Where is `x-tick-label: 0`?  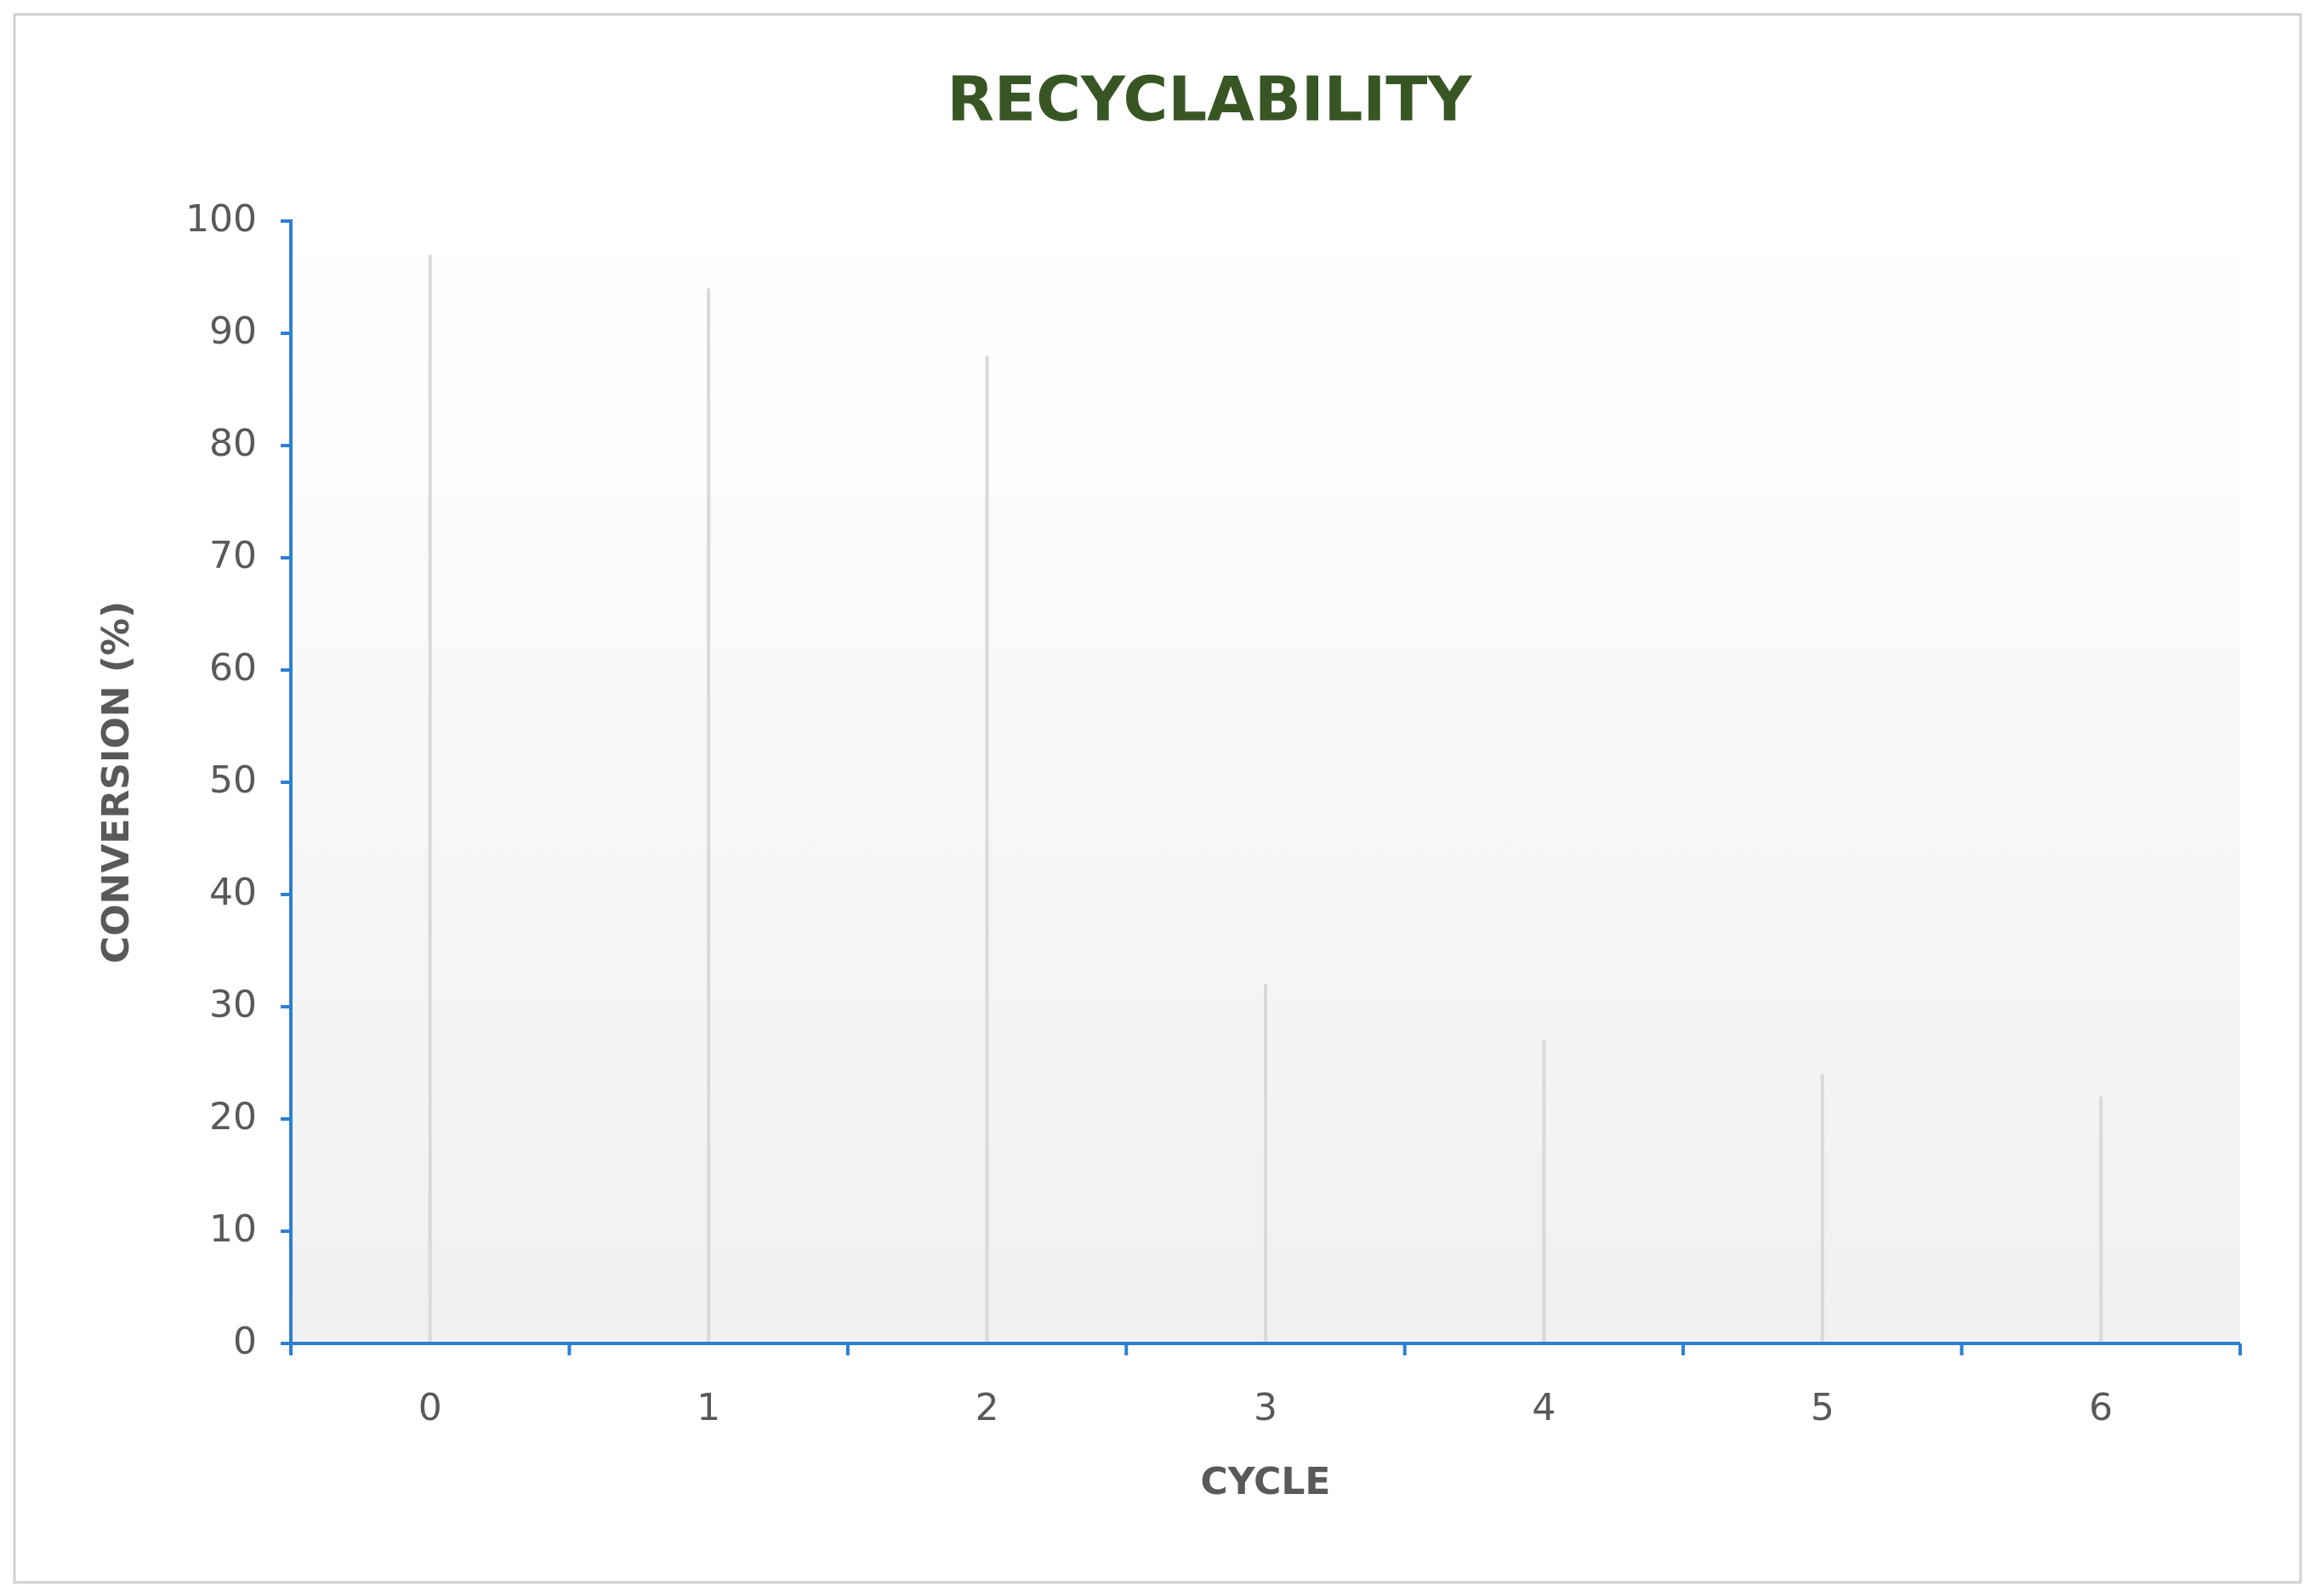
x-tick-label: 0 is located at coordinates (430, 1407).